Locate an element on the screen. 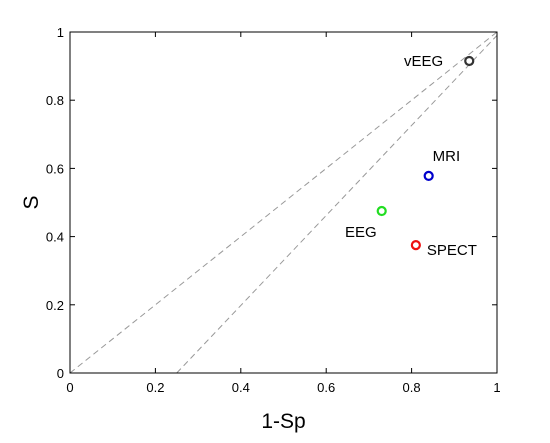 The height and width of the screenshot is (443, 550). point-label-spect: SPECT is located at coordinates (452, 250).